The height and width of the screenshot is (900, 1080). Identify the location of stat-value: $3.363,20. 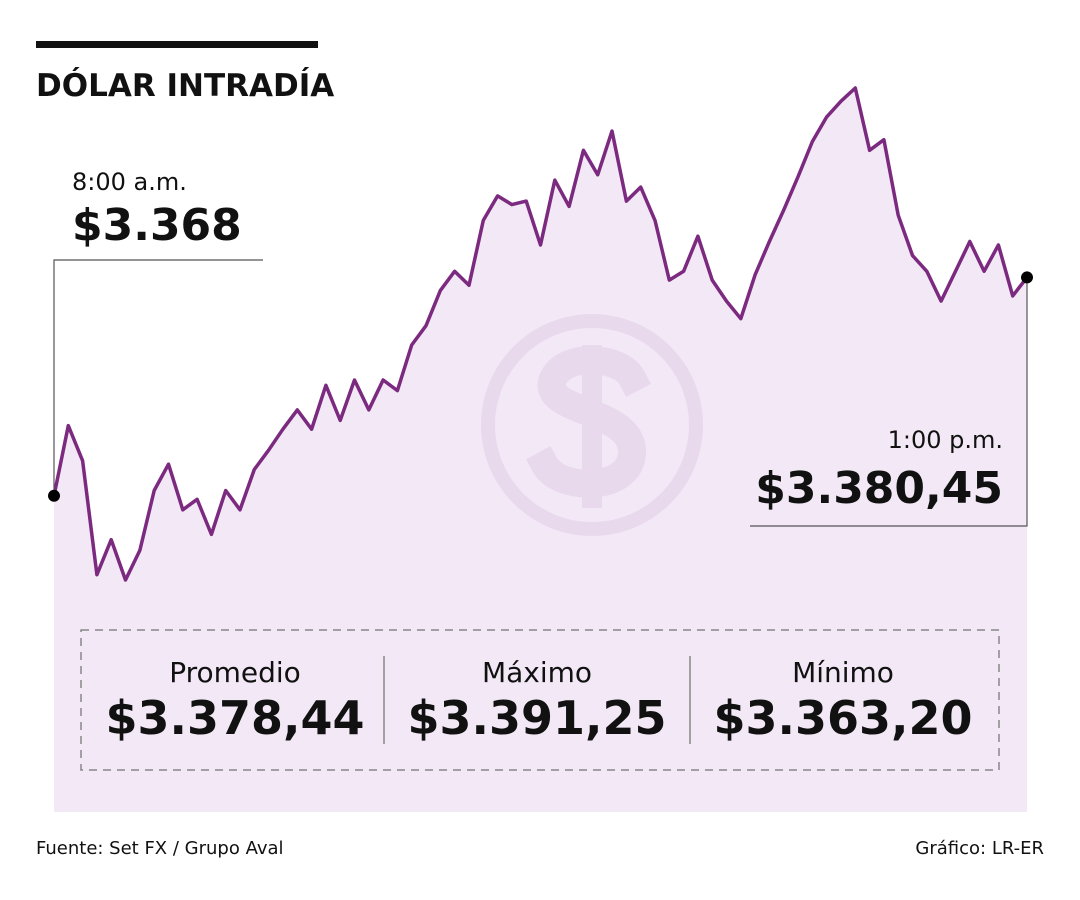
(843, 718).